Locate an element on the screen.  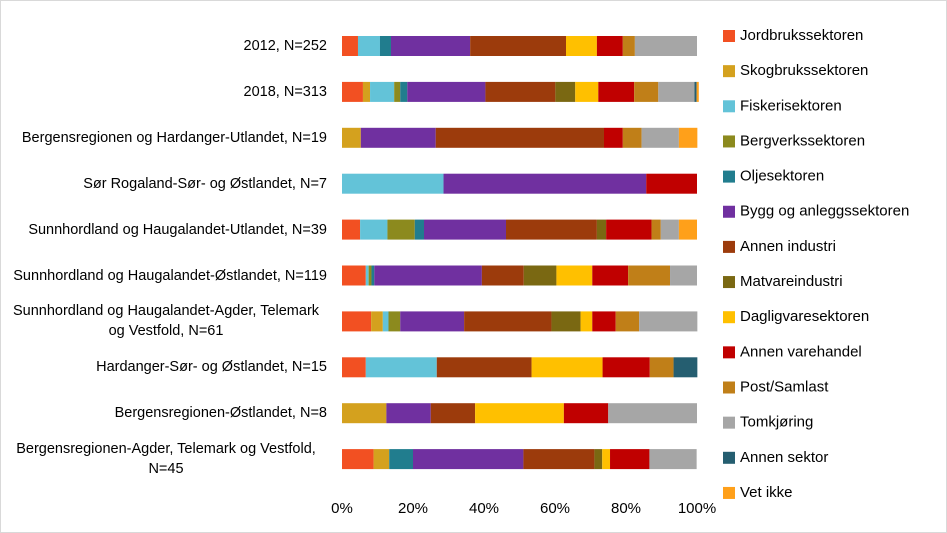
x-tick-label: 0% is located at coordinates (342, 508).